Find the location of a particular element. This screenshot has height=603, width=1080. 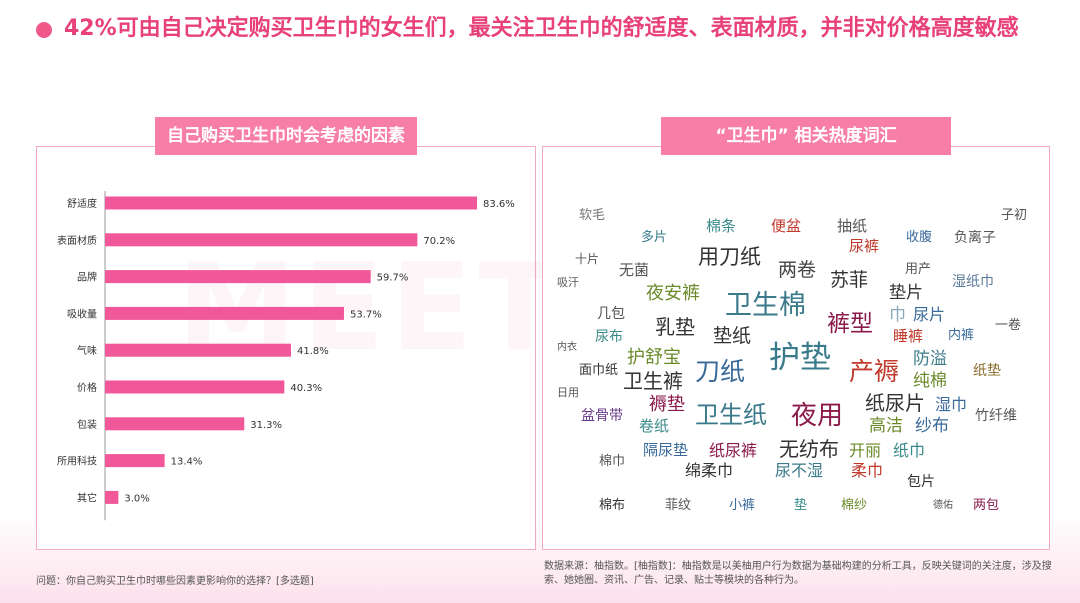

word-cloud-term: 纱布 is located at coordinates (932, 426).